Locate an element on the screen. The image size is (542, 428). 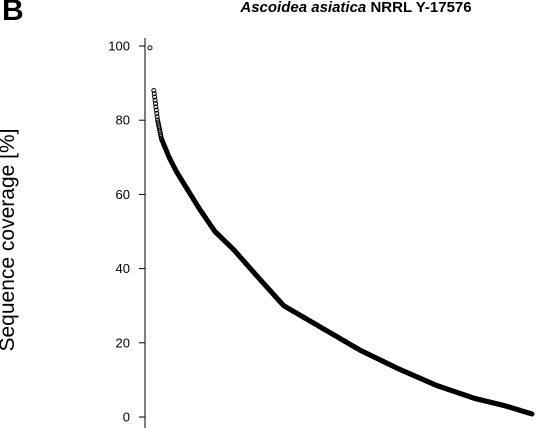
y-tick-label: 20 is located at coordinates (123, 342).